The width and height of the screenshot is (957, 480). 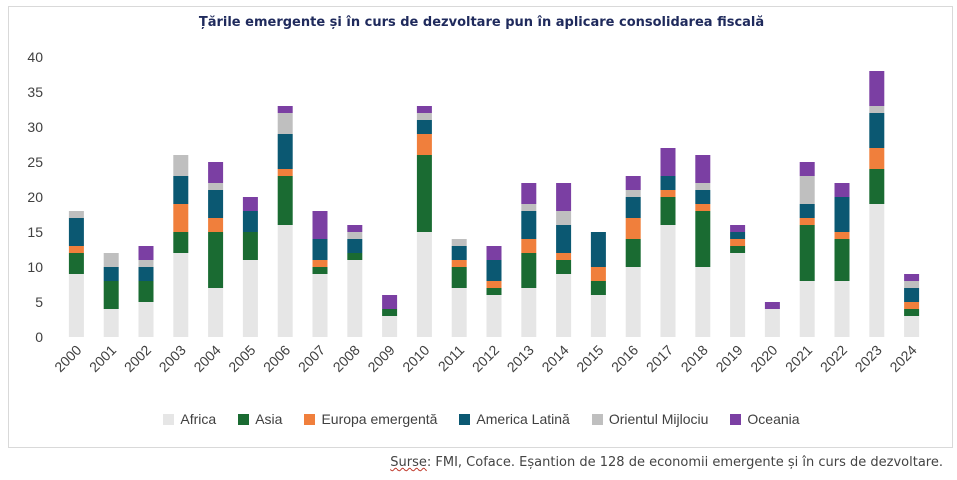 I want to click on x-tick-label: 2016, so click(x=624, y=358).